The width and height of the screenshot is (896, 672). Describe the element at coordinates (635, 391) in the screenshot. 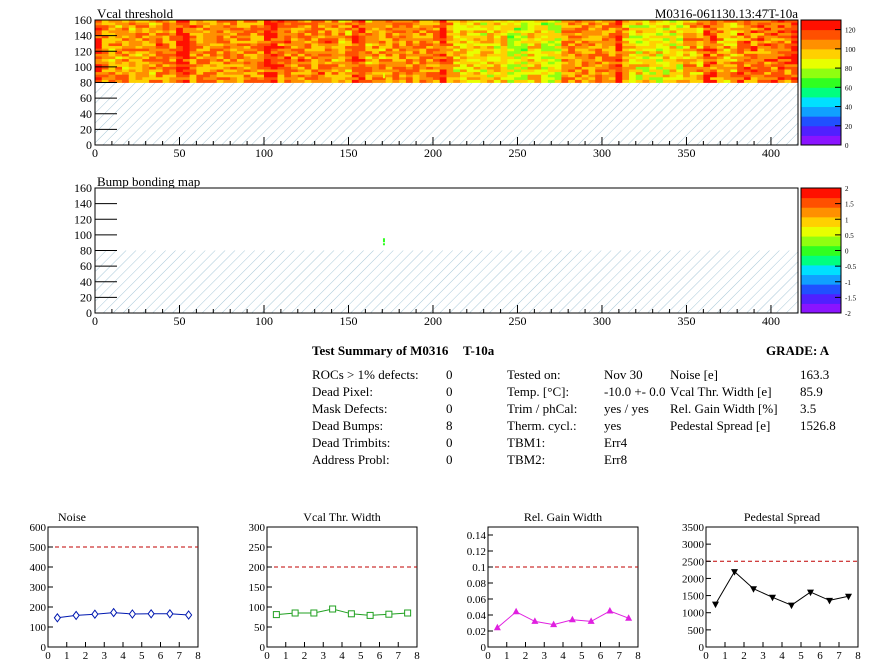

I see `condition-value: -10.0 +- 0.0` at that location.